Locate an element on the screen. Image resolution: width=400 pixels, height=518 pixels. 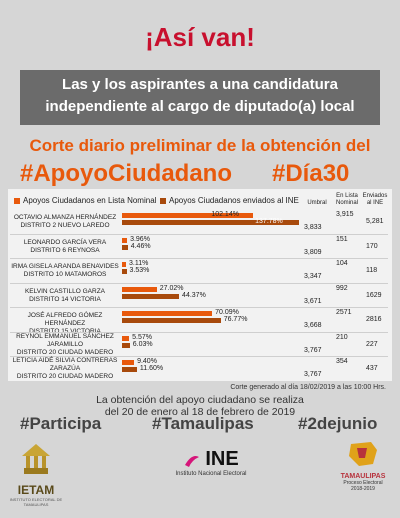
row-label-line: JARAMILLO is located at coordinates (65, 344).